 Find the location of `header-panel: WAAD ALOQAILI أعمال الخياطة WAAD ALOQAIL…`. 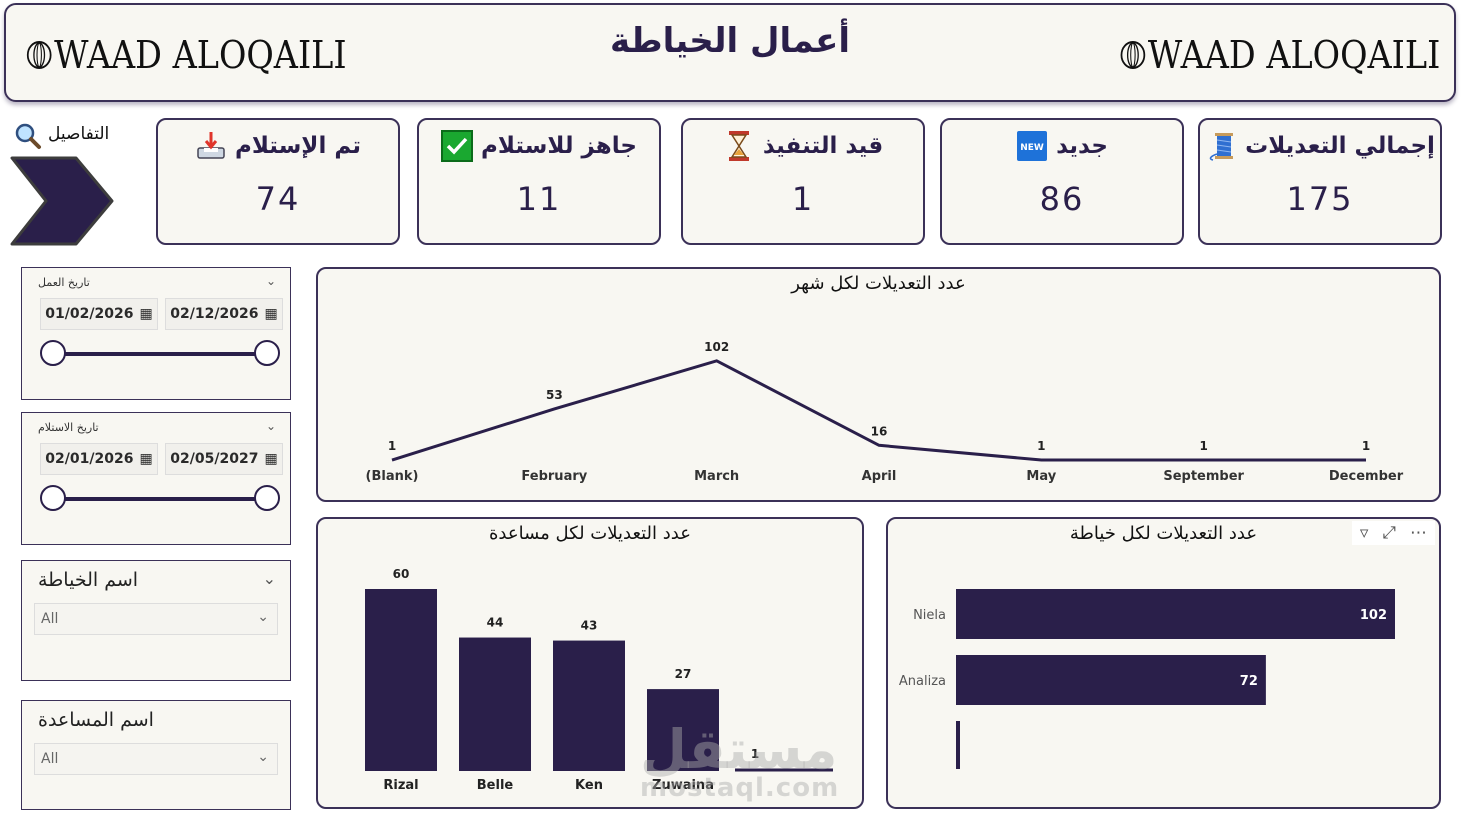

header-panel: WAAD ALOQAILI أعمال الخياطة WAAD ALOQAIL… is located at coordinates (730, 52).